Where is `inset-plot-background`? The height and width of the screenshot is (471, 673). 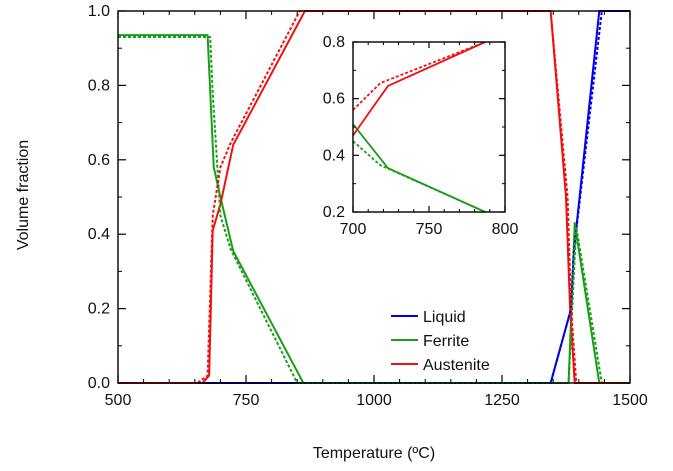 inset-plot-background is located at coordinates (429, 127).